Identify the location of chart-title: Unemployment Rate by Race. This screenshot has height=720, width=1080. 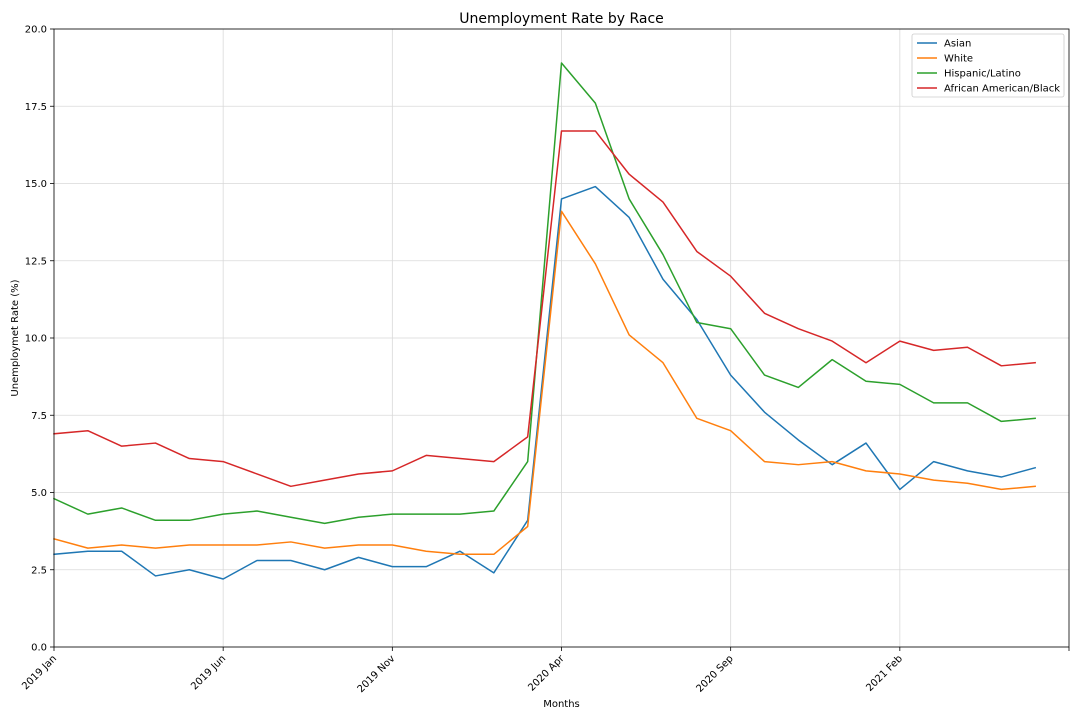
(561, 19).